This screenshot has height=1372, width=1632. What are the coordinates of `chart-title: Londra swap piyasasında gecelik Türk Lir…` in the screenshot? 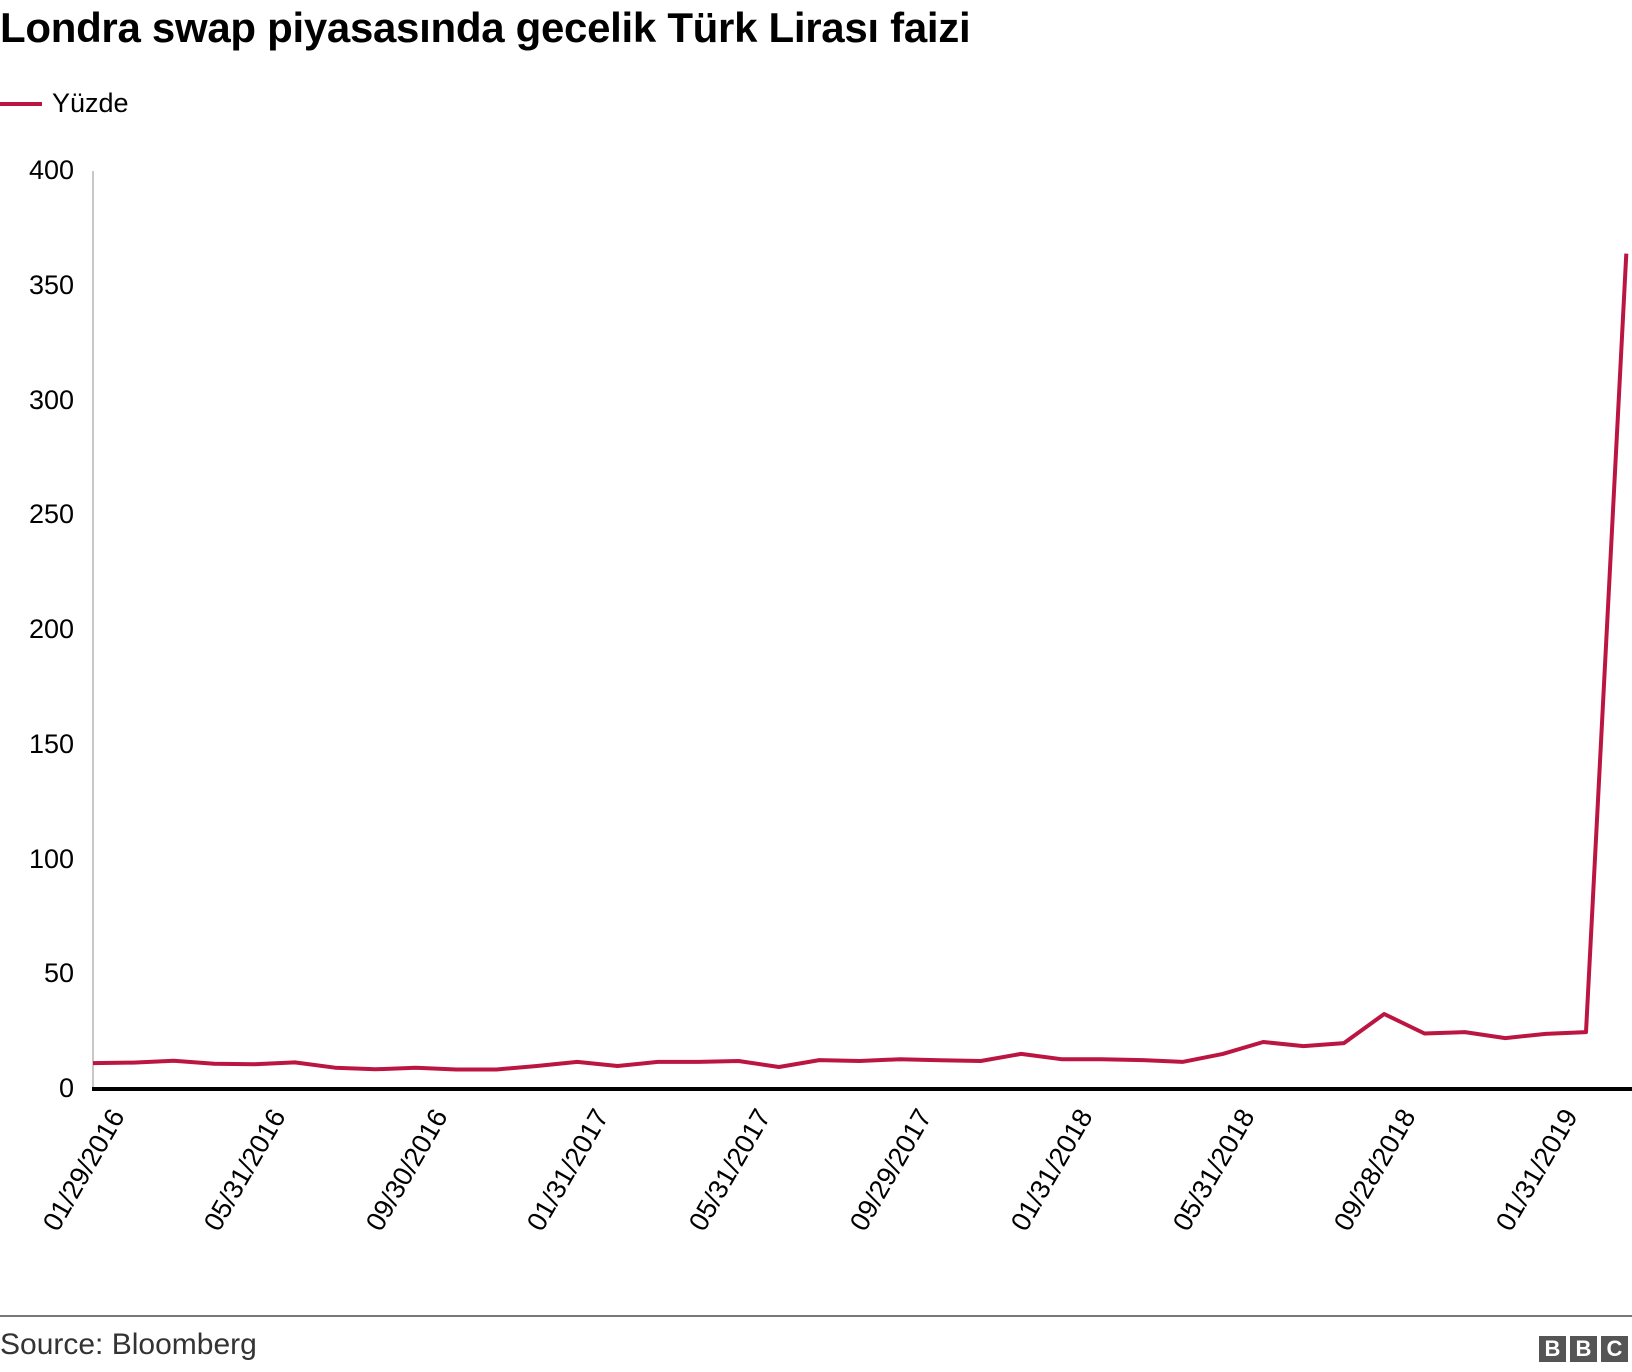 It's located at (485, 27).